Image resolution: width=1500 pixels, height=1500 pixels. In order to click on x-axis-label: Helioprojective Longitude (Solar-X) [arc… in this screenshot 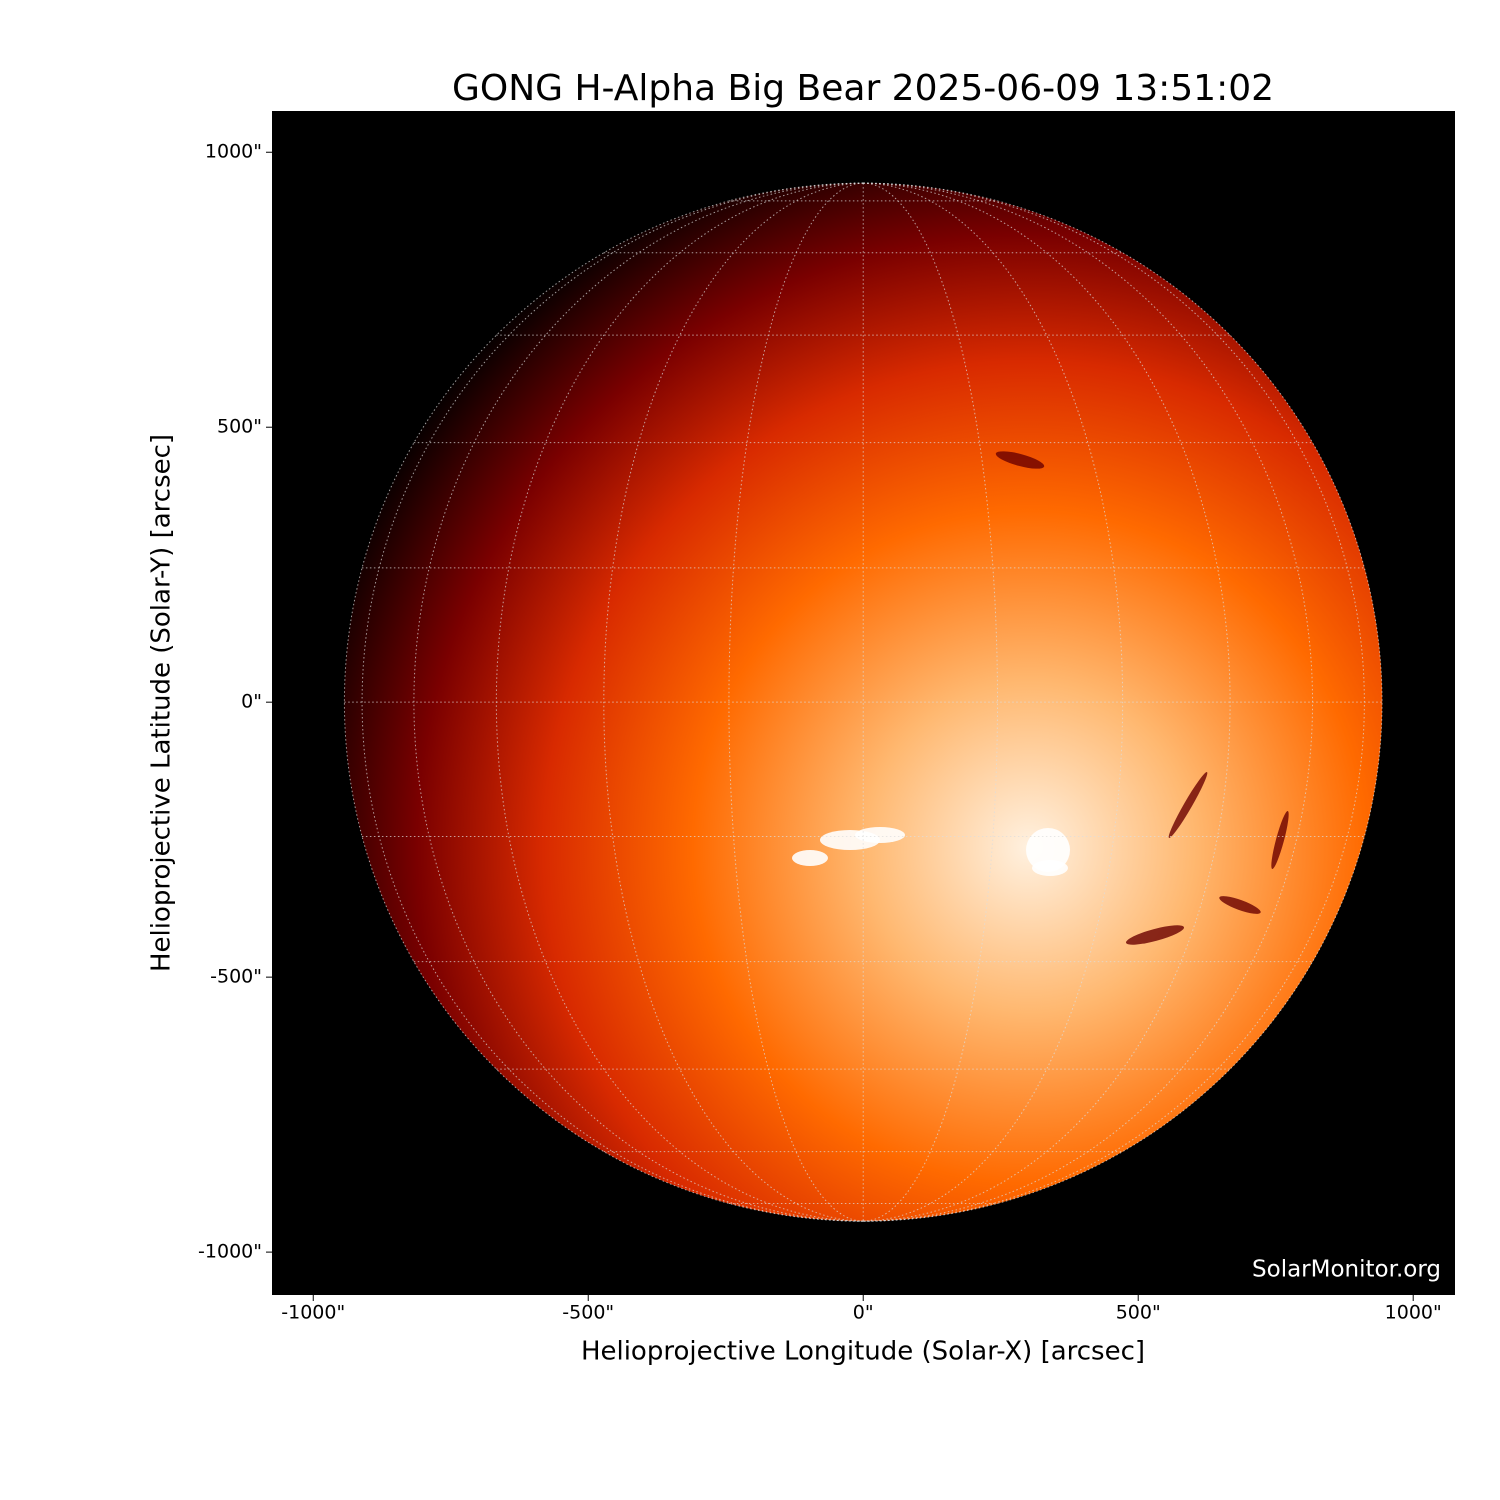, I will do `click(863, 1352)`.